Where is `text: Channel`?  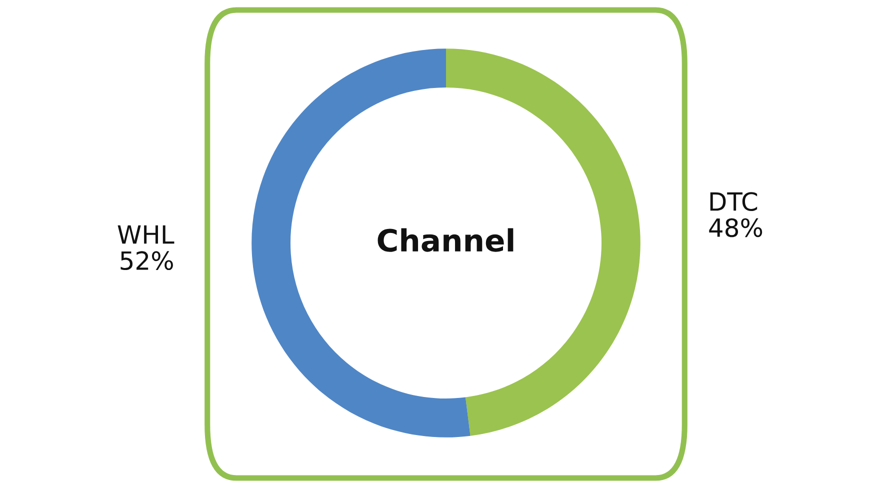 text: Channel is located at coordinates (446, 240).